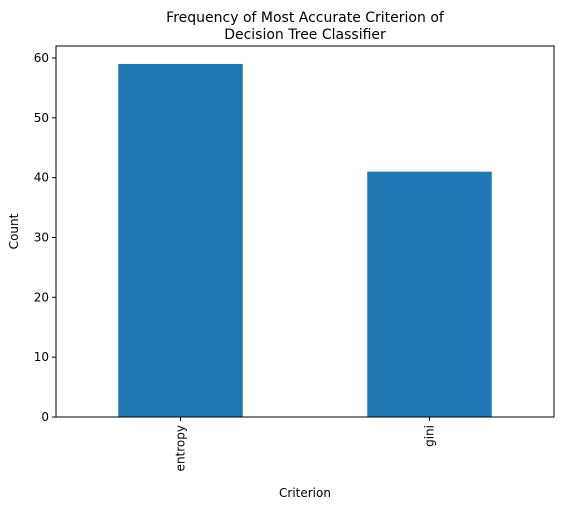 The image size is (563, 510). I want to click on x-axis-ticks: entropy gini, so click(305, 444).